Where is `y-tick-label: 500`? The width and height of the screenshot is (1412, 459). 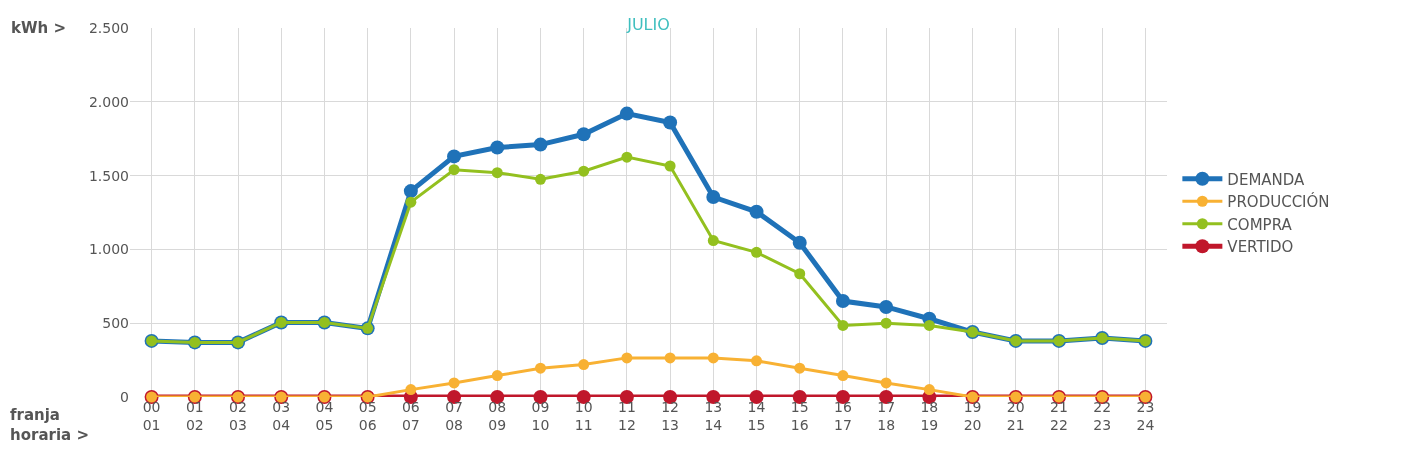
y-tick-label: 500 is located at coordinates (115, 323).